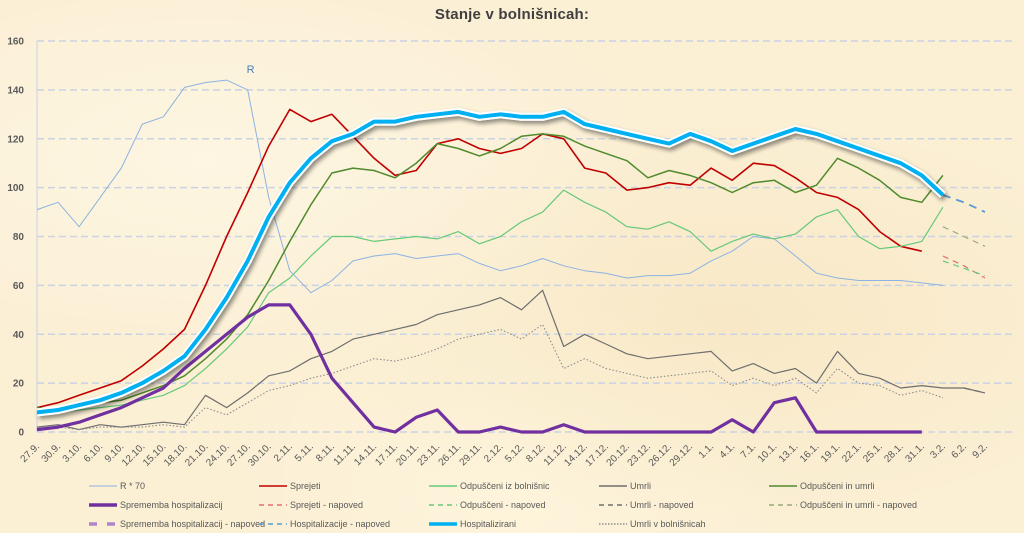  Describe the element at coordinates (450, 454) in the screenshot. I see `x-tick-label: 26.11.` at that location.